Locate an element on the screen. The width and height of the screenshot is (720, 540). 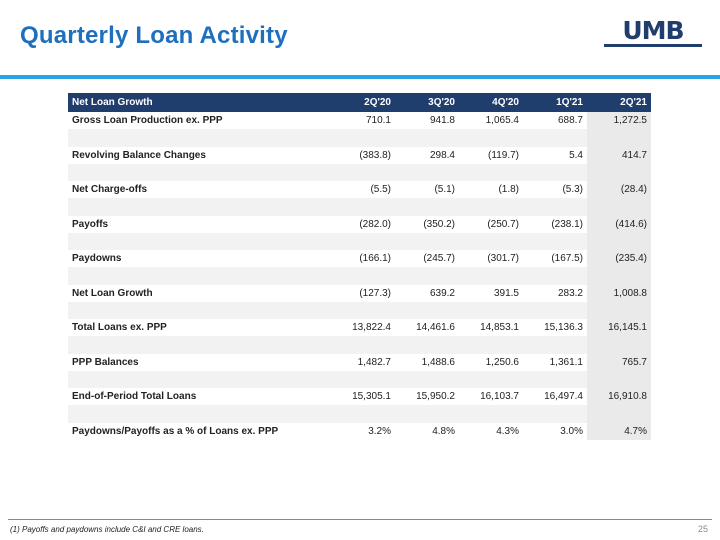
row-value: 391.5 is located at coordinates (506, 293).